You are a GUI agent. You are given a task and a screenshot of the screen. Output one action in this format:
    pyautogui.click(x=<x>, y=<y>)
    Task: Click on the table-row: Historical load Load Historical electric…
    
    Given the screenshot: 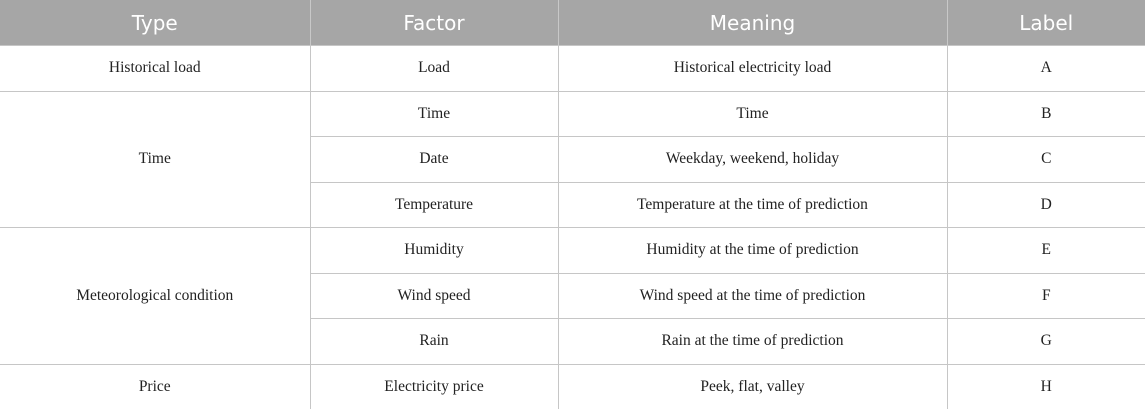 What is the action you would take?
    pyautogui.click(x=572, y=68)
    